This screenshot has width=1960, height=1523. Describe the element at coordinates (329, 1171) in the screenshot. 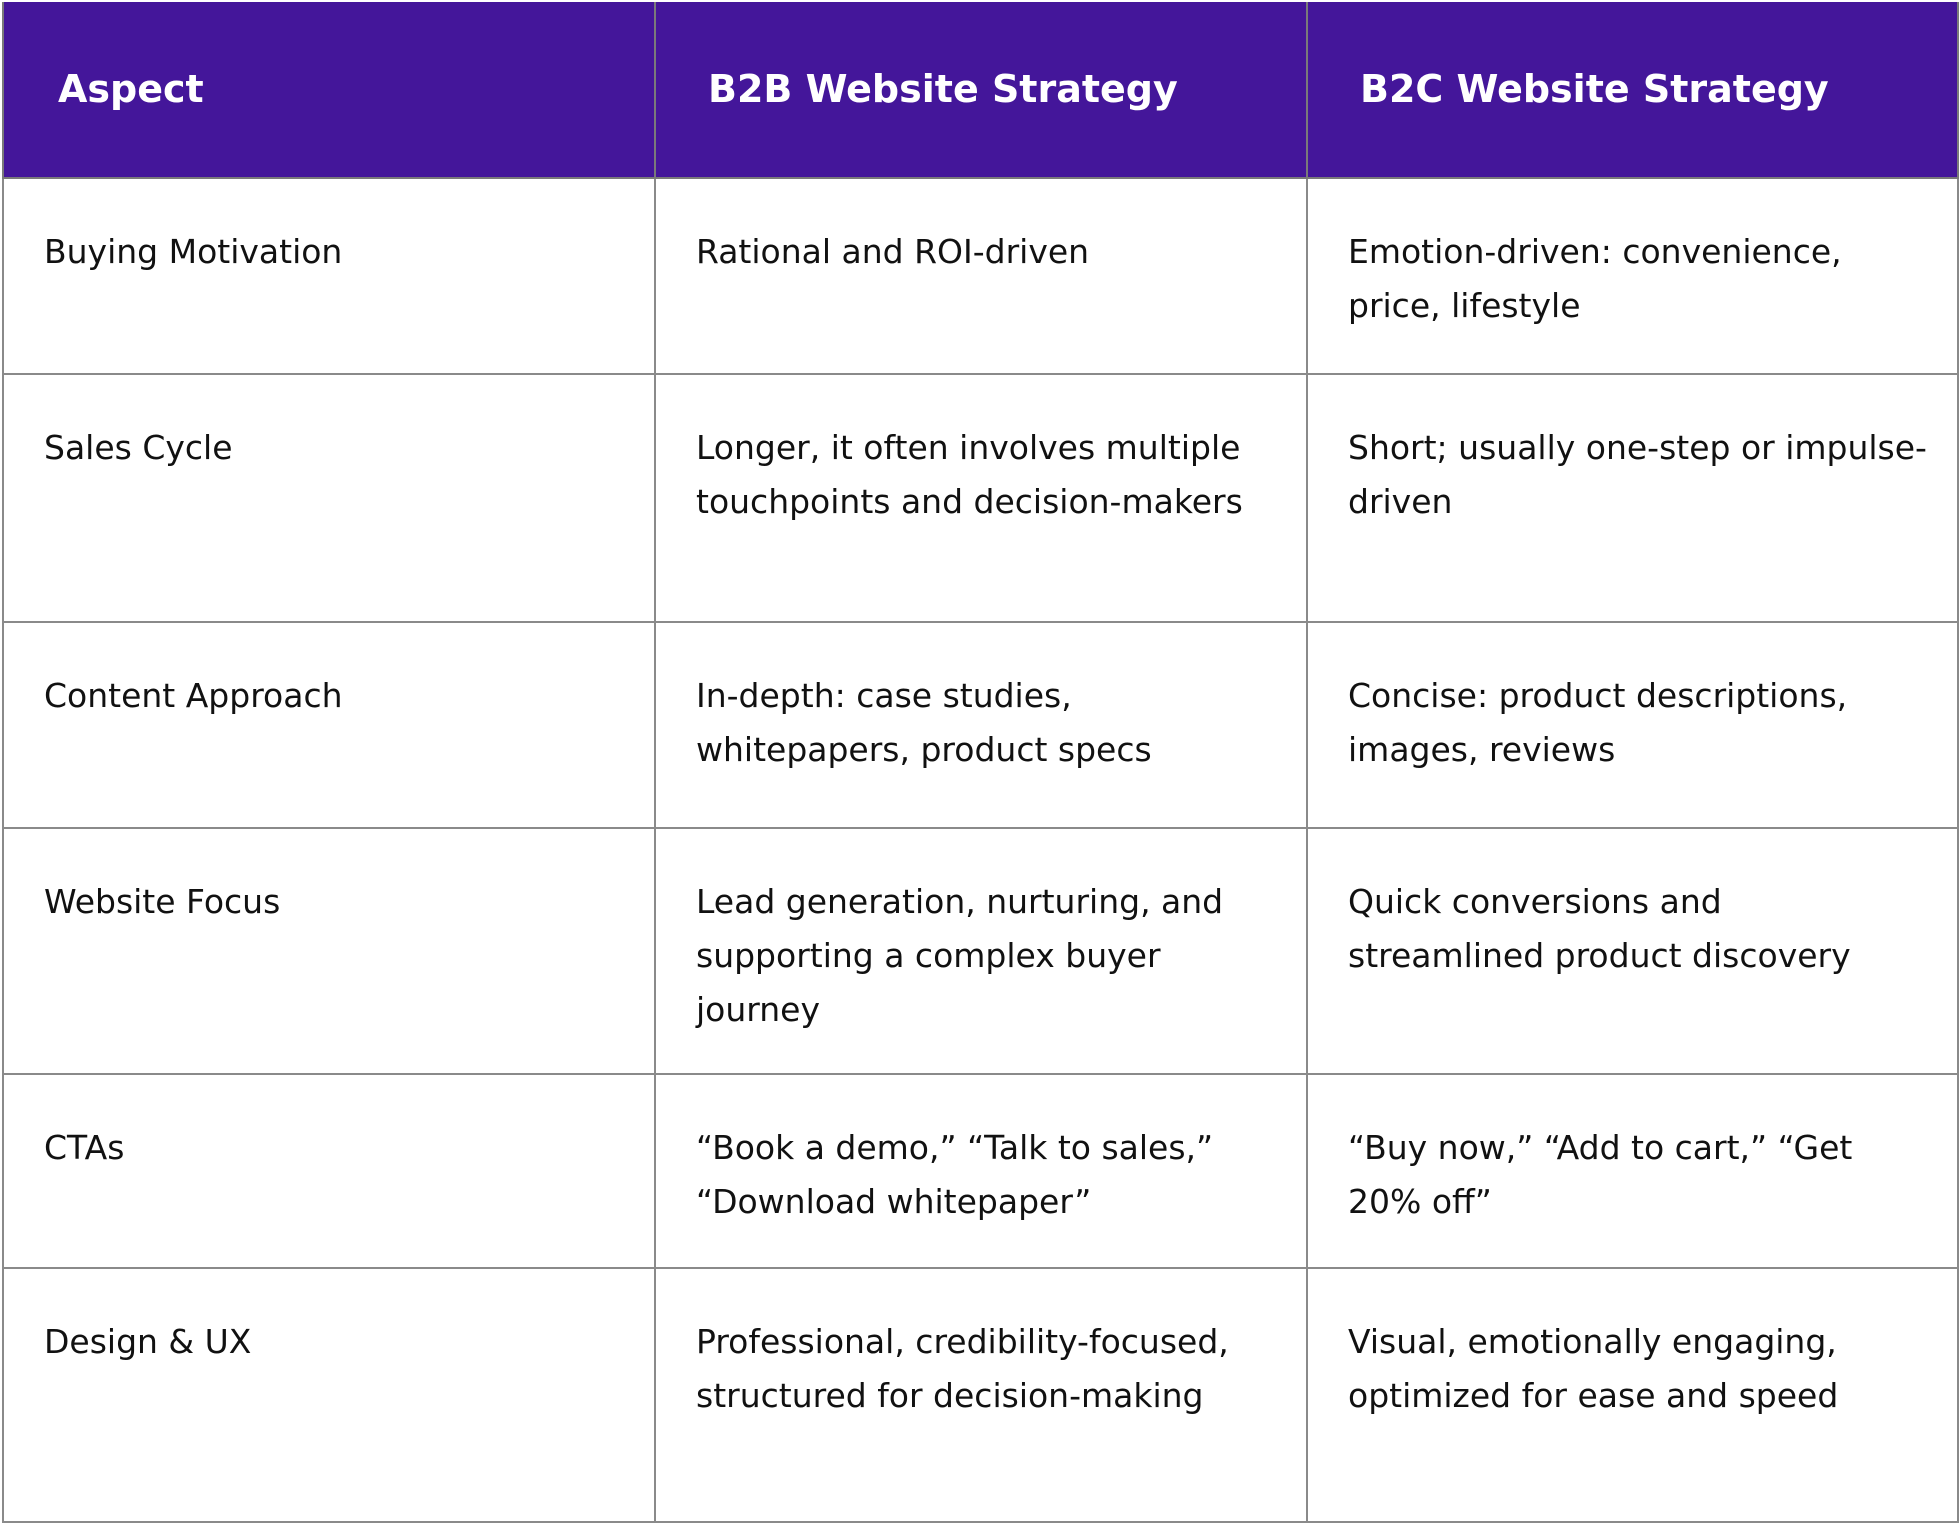

I see `cell-aspect: CTAs` at that location.